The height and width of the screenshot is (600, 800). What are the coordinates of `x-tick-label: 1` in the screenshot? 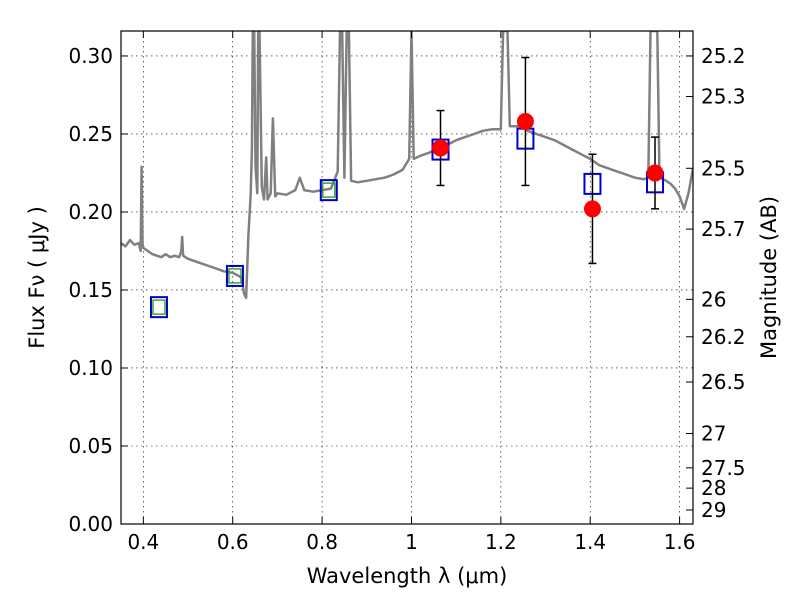 It's located at (411, 542).